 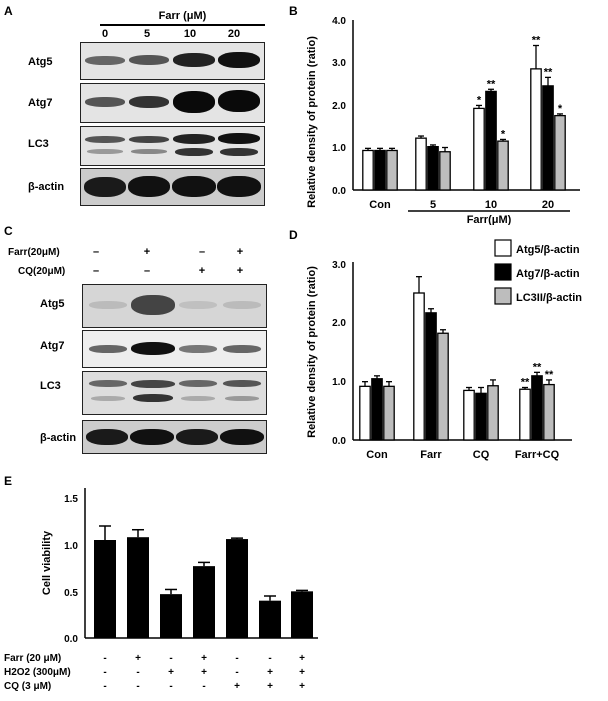 What do you see at coordinates (52, 304) in the screenshot?
I see `panel-c-row-label: Atg5` at bounding box center [52, 304].